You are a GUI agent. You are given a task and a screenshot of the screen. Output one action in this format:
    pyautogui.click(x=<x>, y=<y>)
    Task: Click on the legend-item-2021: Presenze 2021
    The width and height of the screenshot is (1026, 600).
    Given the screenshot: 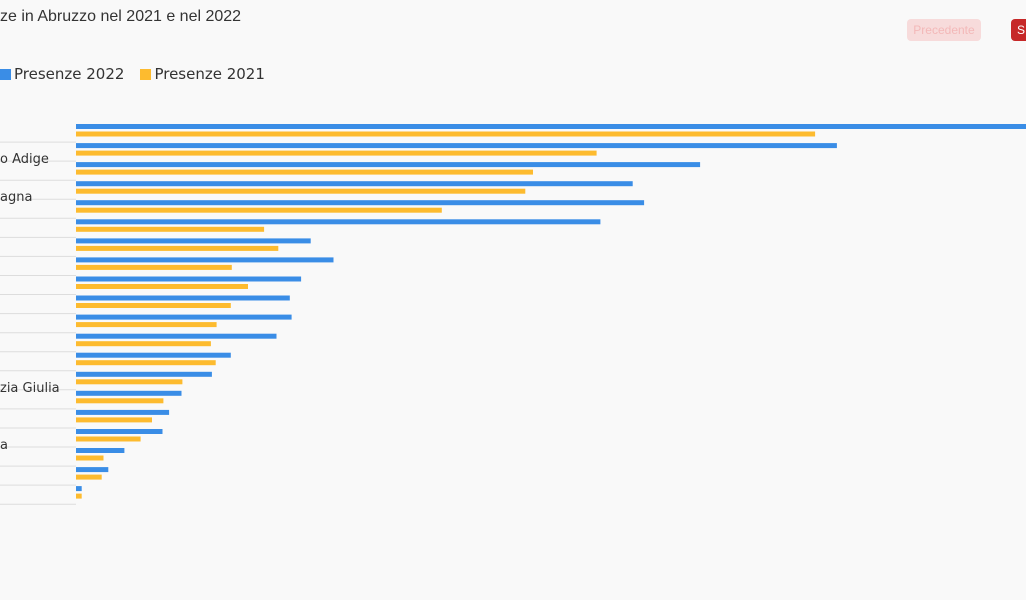 What is the action you would take?
    pyautogui.click(x=202, y=74)
    